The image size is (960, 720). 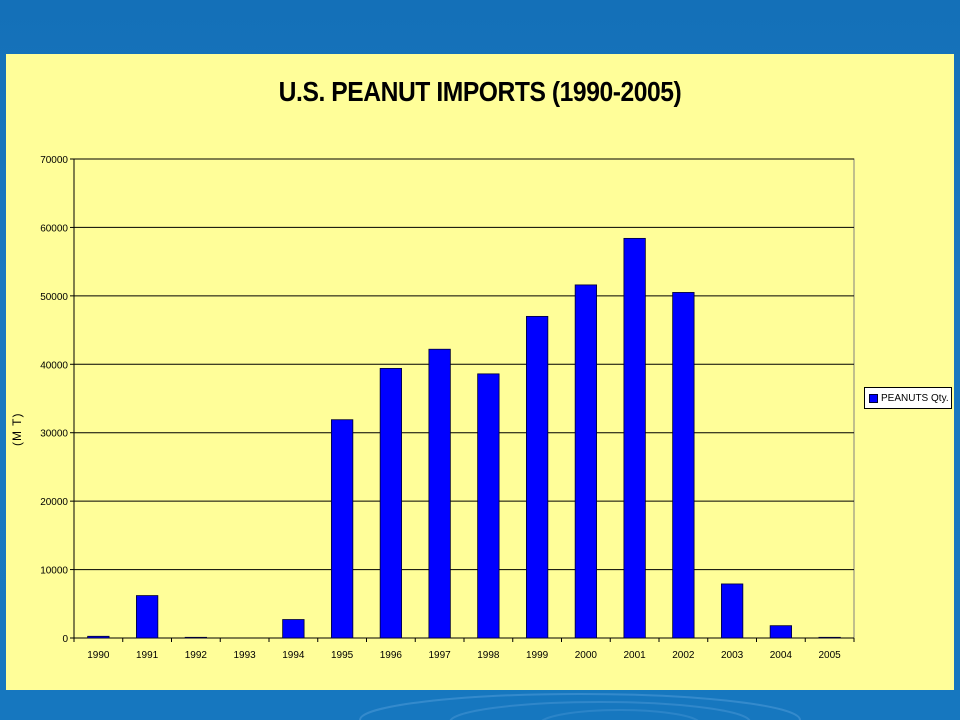 What do you see at coordinates (488, 506) in the screenshot?
I see `bar-1998` at bounding box center [488, 506].